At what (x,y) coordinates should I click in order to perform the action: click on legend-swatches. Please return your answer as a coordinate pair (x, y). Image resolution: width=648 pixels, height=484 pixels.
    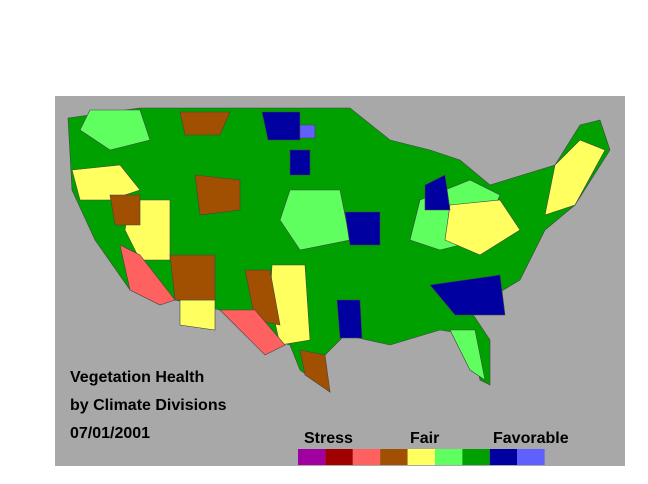
    Looking at the image, I should click on (421, 457).